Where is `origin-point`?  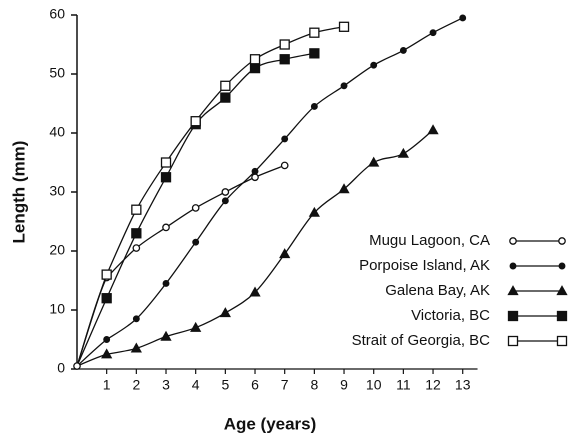
origin-point is located at coordinates (77, 366).